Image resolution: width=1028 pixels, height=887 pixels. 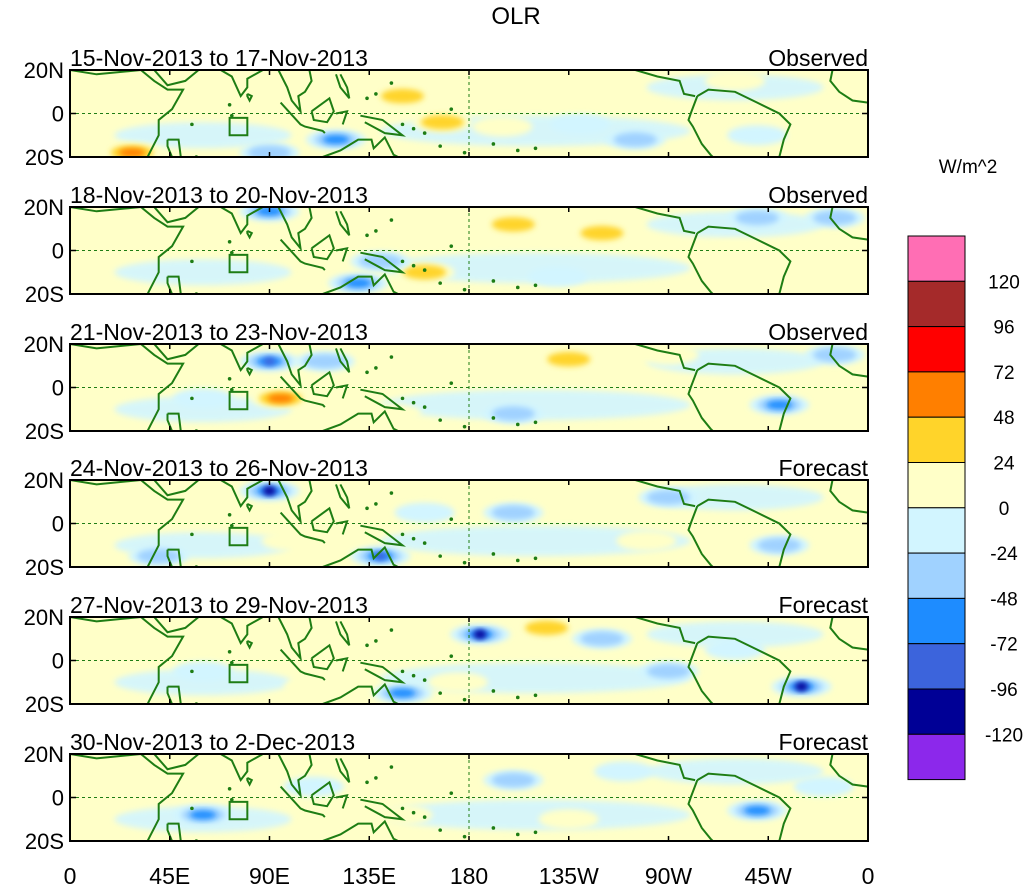 What do you see at coordinates (269, 875) in the screenshot?
I see `x-tick-label: 90E` at bounding box center [269, 875].